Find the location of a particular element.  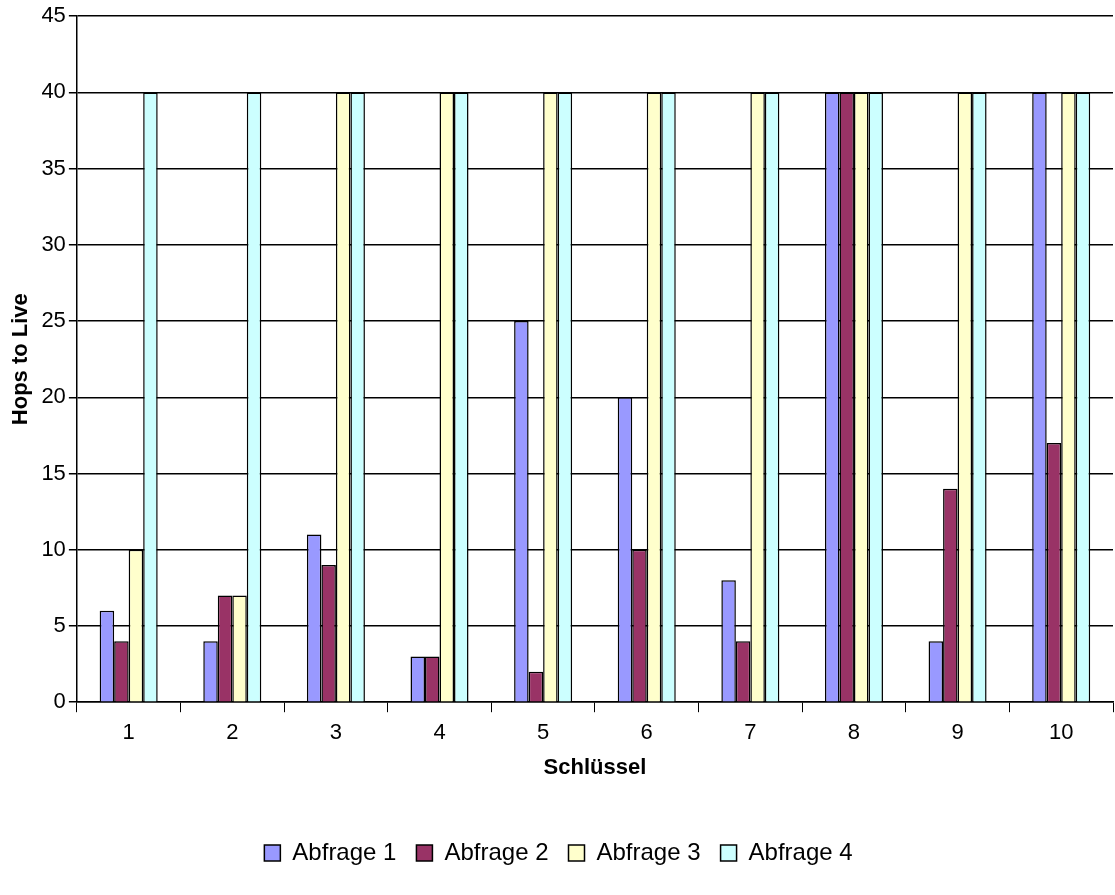

x-tick-label: 6 is located at coordinates (646, 732).